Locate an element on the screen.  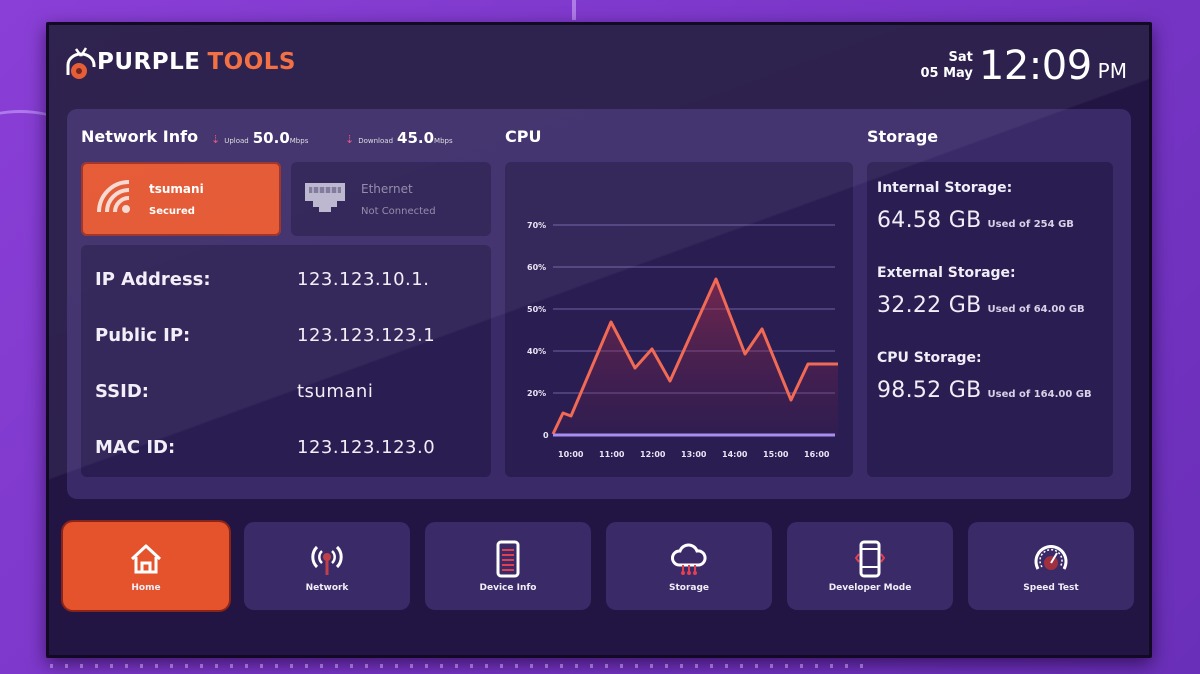
nav-device-info-button: Device Info is located at coordinates (508, 566).